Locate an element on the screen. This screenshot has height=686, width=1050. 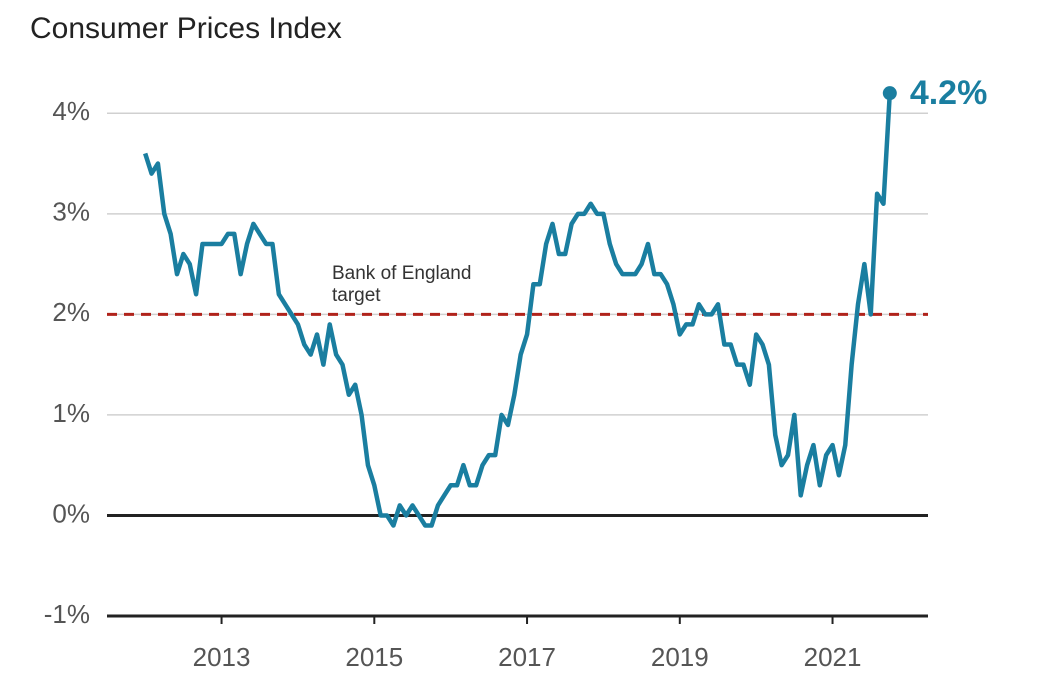
y-tick-label: 4% is located at coordinates (71, 111).